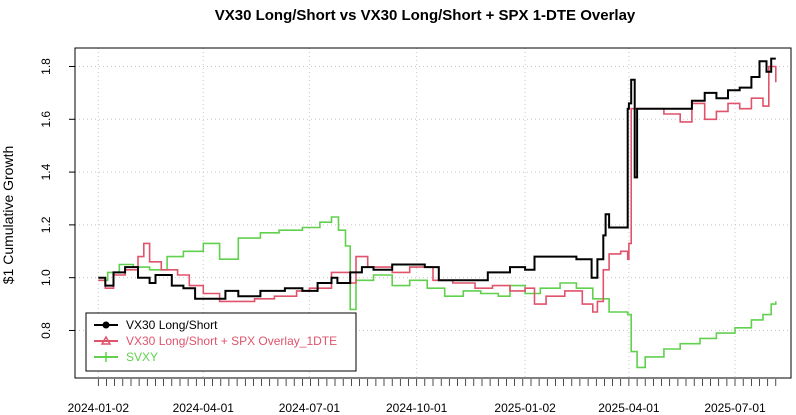 This screenshot has height=415, width=796. What do you see at coordinates (310, 408) in the screenshot?
I see `x-tick-label: 2024-07-01` at bounding box center [310, 408].